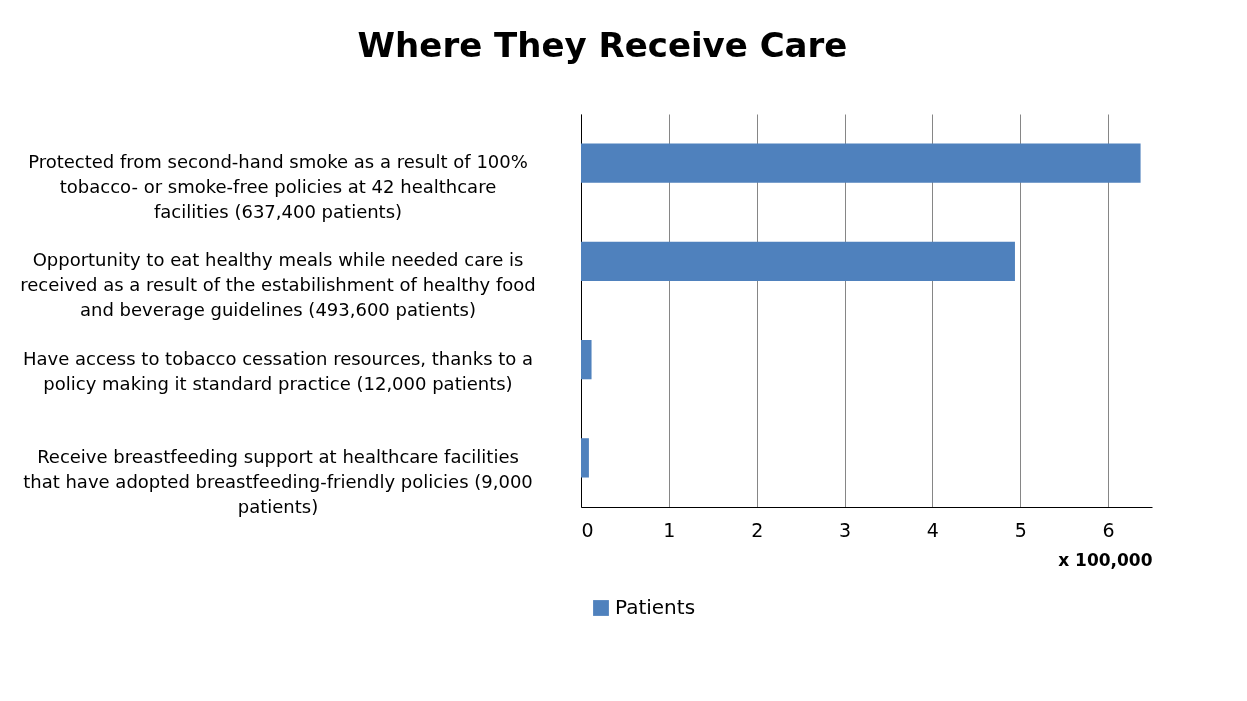 The width and height of the screenshot is (1247, 701). What do you see at coordinates (587, 529) in the screenshot?
I see `x-tick-label: 0` at bounding box center [587, 529].